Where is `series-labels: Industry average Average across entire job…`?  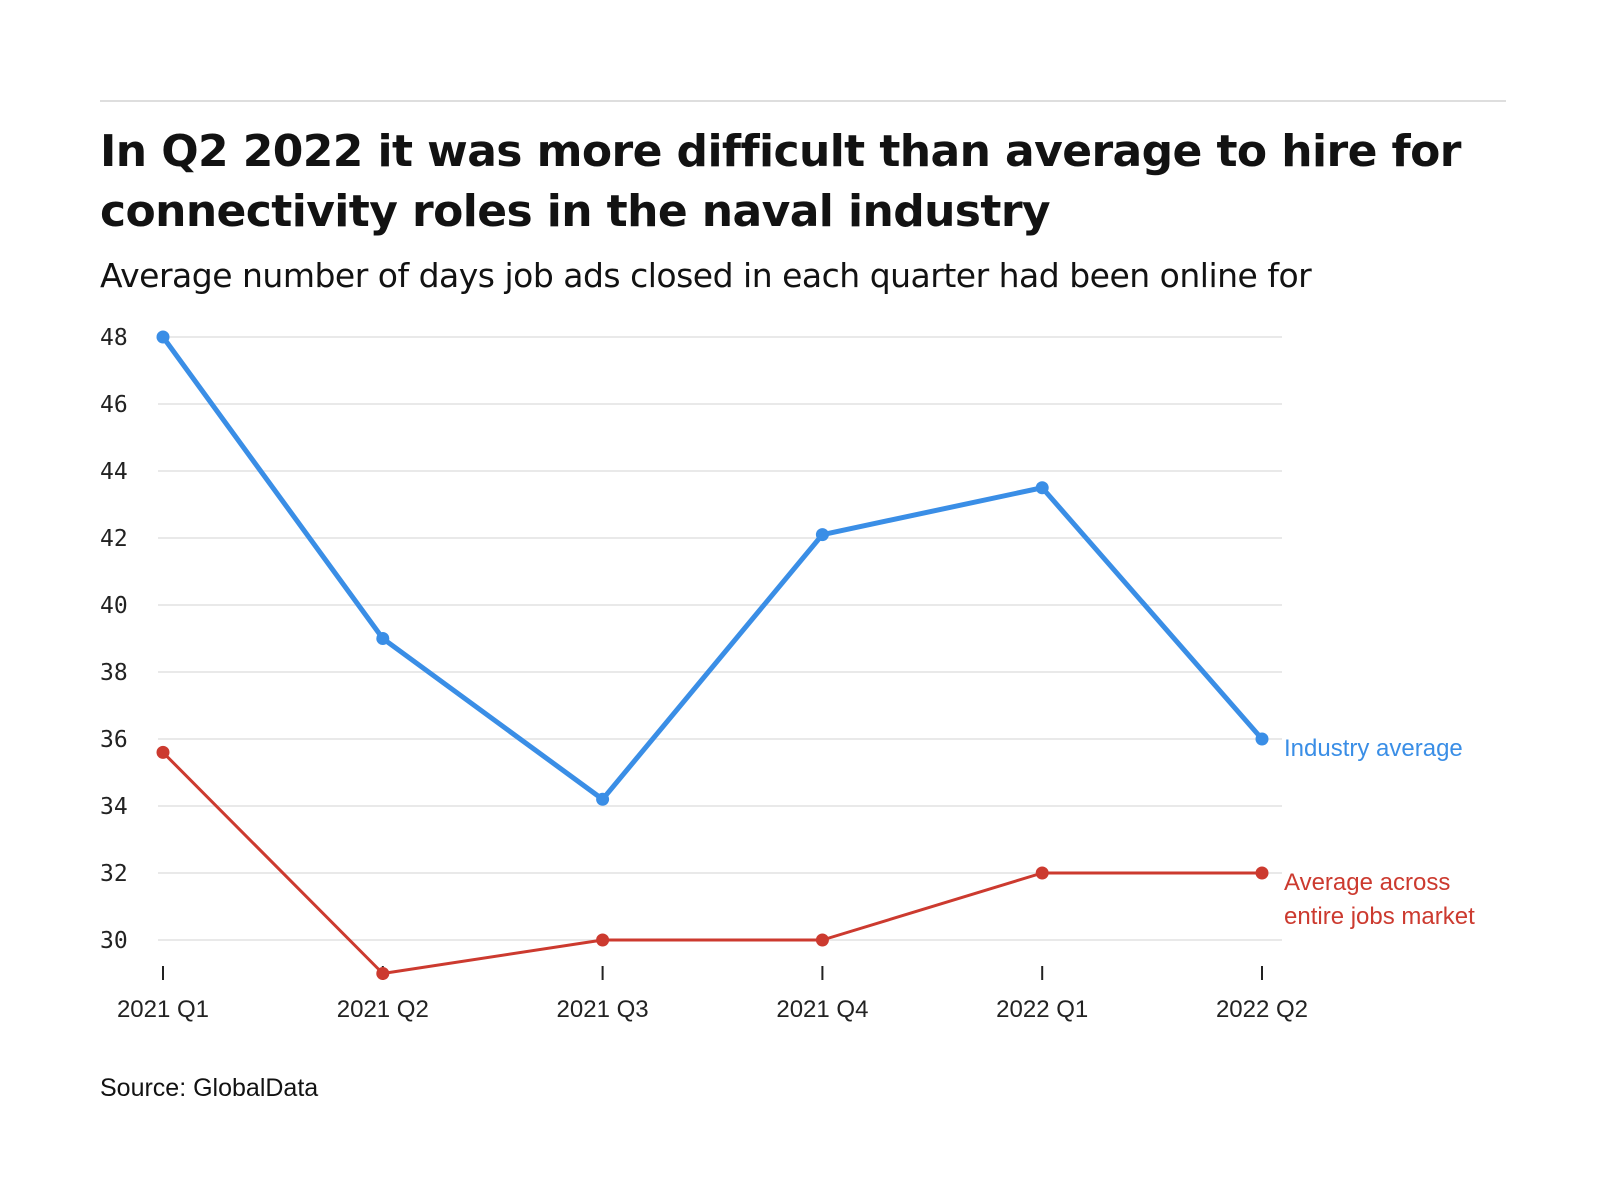
series-labels: Industry average Average across entire job… is located at coordinates (1379, 832).